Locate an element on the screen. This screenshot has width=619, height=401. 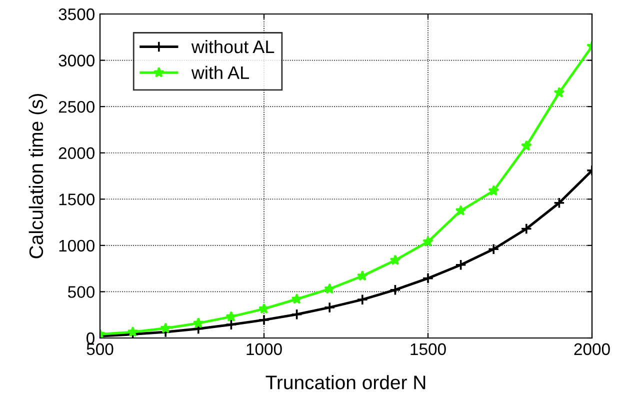
y-tick-label: 2000 is located at coordinates (76, 153).